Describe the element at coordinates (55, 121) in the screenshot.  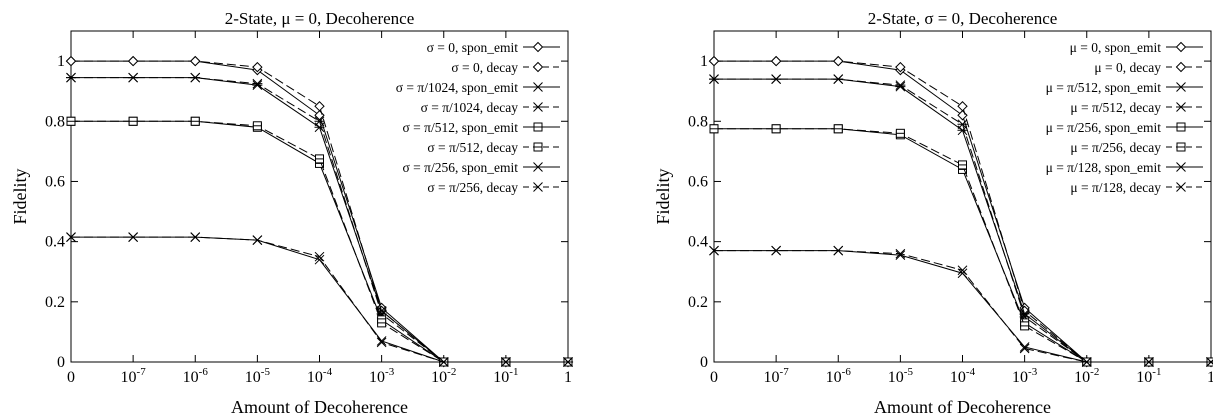
I see `y-tick-label: 0.8` at that location.